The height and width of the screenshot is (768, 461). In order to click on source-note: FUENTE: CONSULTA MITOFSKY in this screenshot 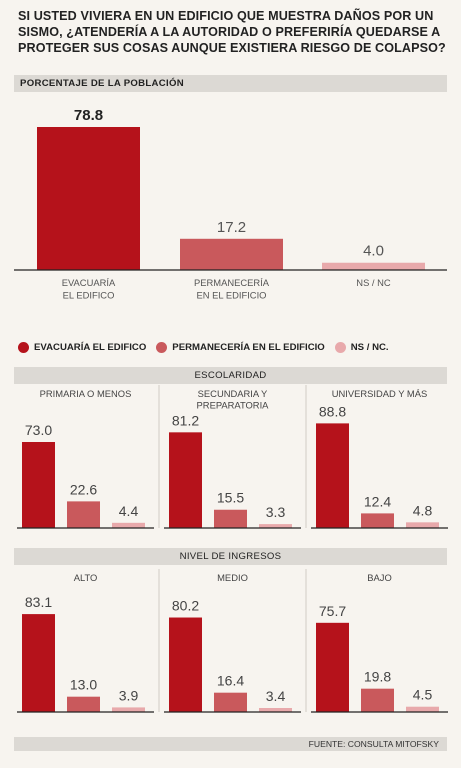, I will do `click(230, 744)`.